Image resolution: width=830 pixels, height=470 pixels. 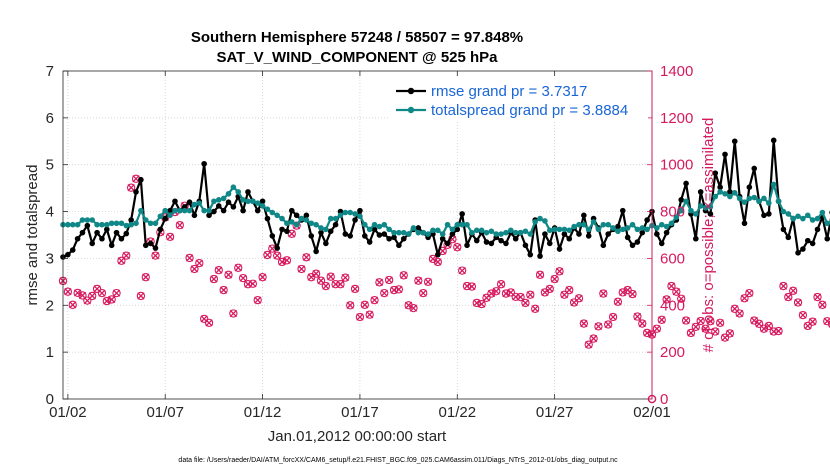 What do you see at coordinates (50, 71) in the screenshot?
I see `y-tick-label: 7` at bounding box center [50, 71].